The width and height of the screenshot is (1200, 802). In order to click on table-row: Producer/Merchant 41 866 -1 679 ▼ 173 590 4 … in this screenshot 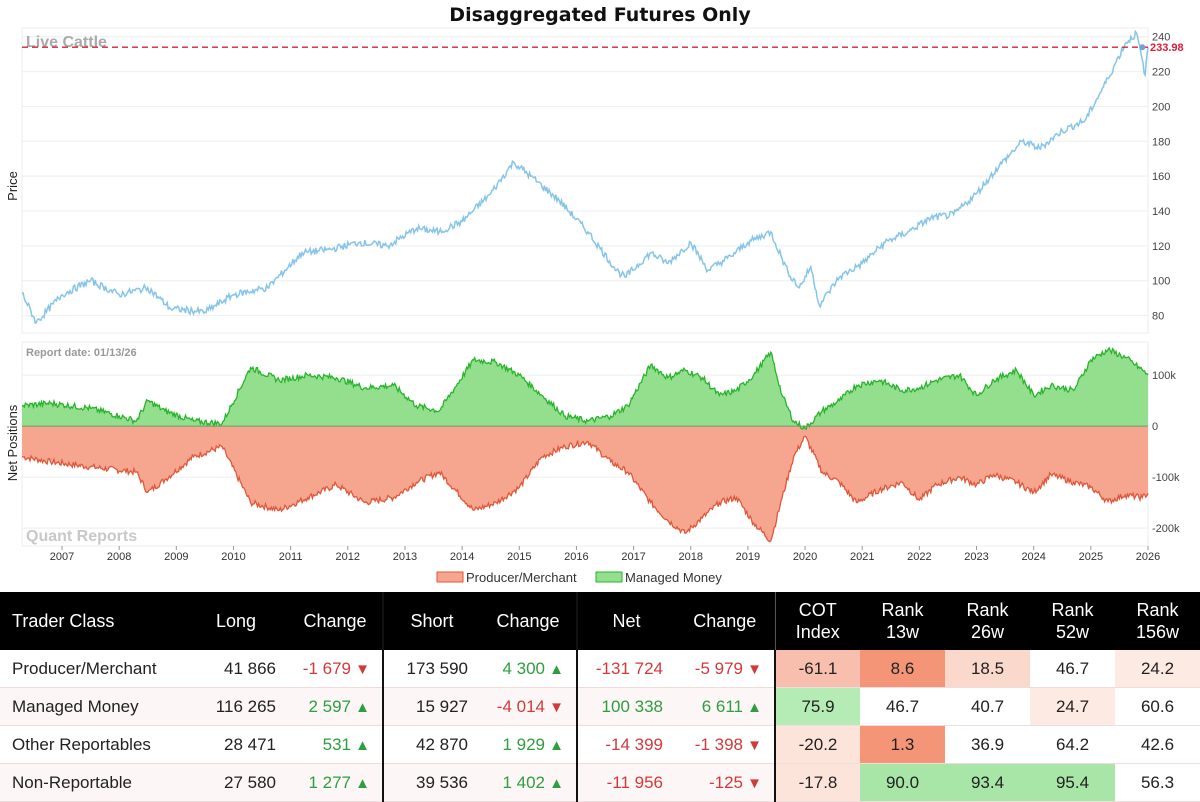, I will do `click(600, 669)`.